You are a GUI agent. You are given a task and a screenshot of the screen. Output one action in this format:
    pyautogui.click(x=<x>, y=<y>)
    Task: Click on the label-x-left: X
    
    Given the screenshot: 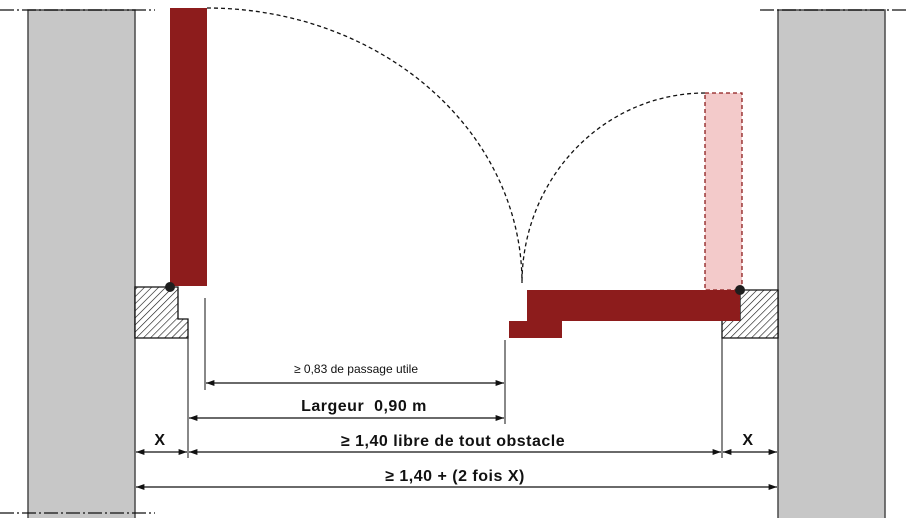 What is the action you would take?
    pyautogui.click(x=159, y=440)
    